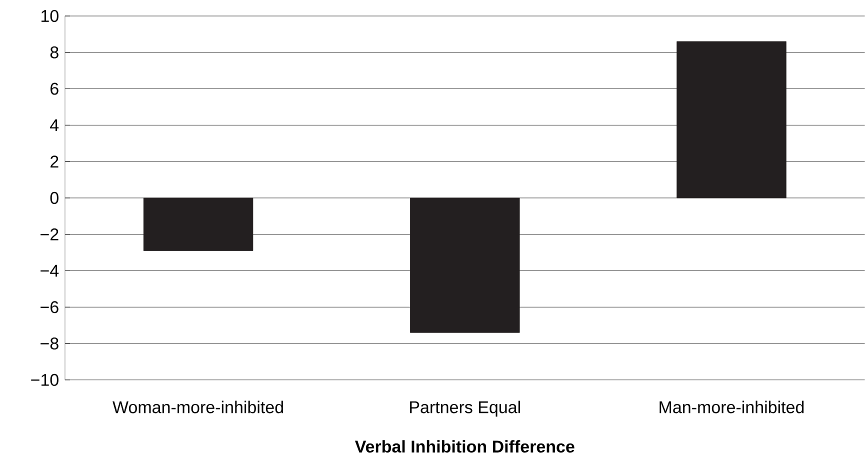 The image size is (865, 471). What do you see at coordinates (197, 407) in the screenshot?
I see `x-tick-label: Woman-more-inhibited` at bounding box center [197, 407].